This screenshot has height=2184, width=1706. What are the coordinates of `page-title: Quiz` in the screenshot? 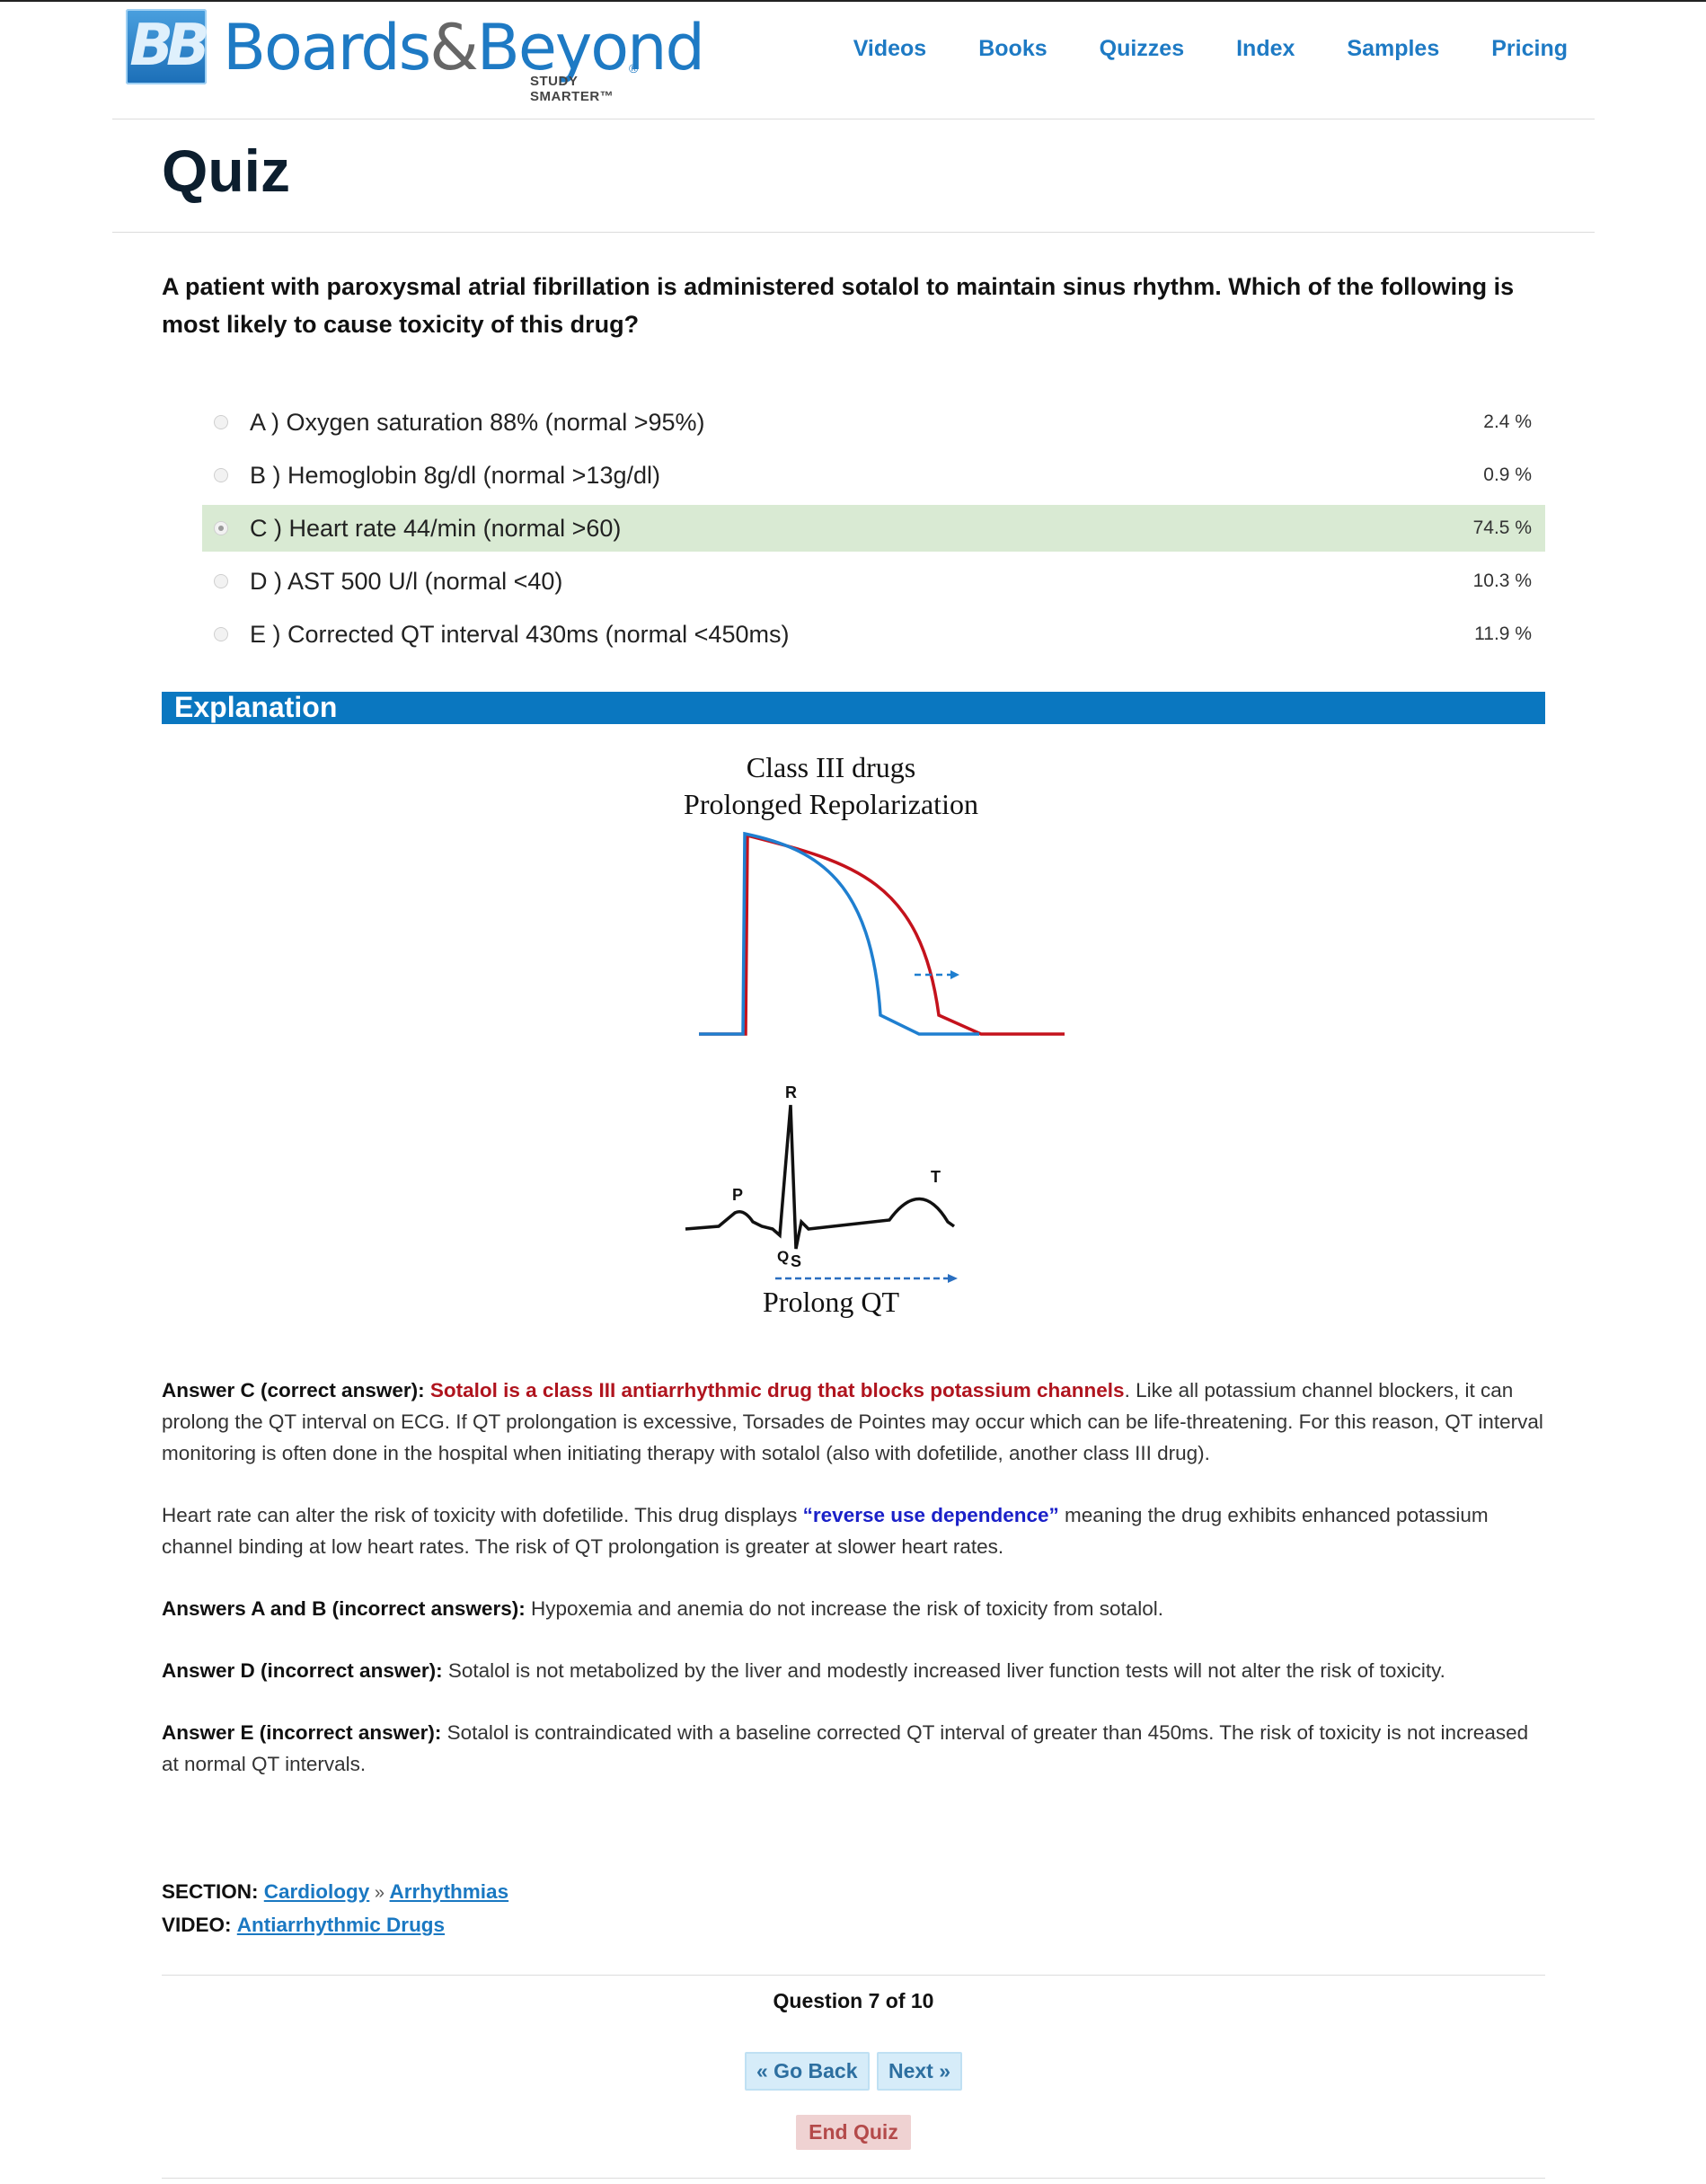 It's located at (226, 170).